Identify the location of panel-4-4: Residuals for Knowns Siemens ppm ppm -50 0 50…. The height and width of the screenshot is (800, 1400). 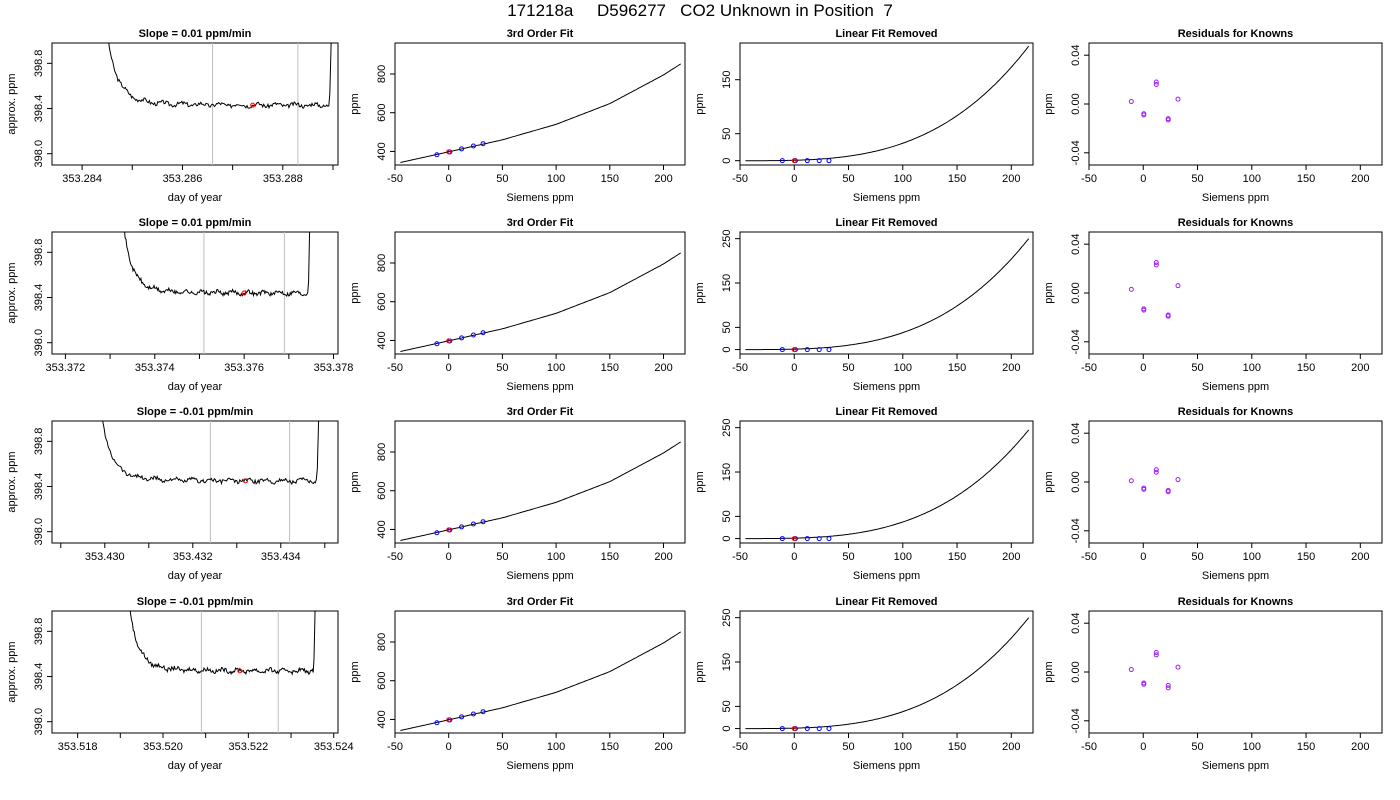
(1213, 684).